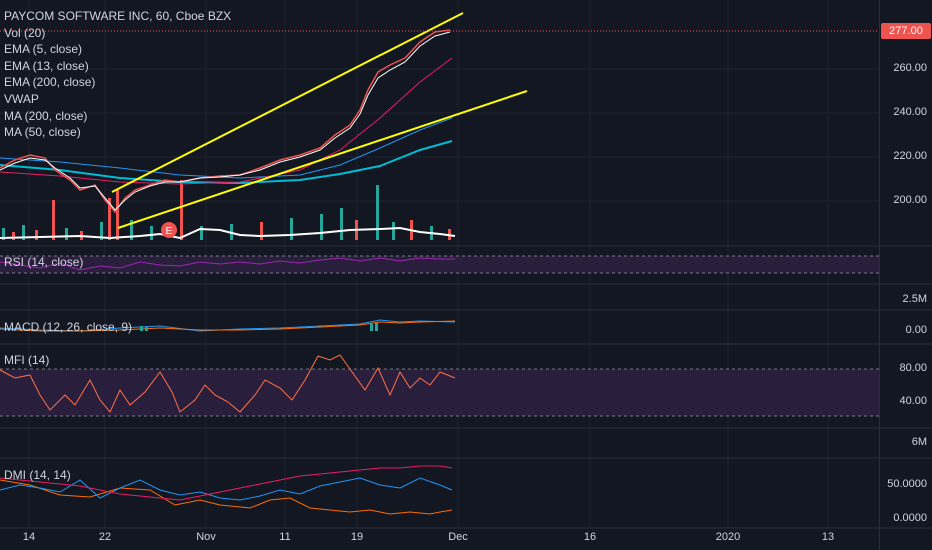 This screenshot has height=550, width=932. Describe the element at coordinates (27, 360) in the screenshot. I see `mfi-pane-label: MFI (14)` at that location.